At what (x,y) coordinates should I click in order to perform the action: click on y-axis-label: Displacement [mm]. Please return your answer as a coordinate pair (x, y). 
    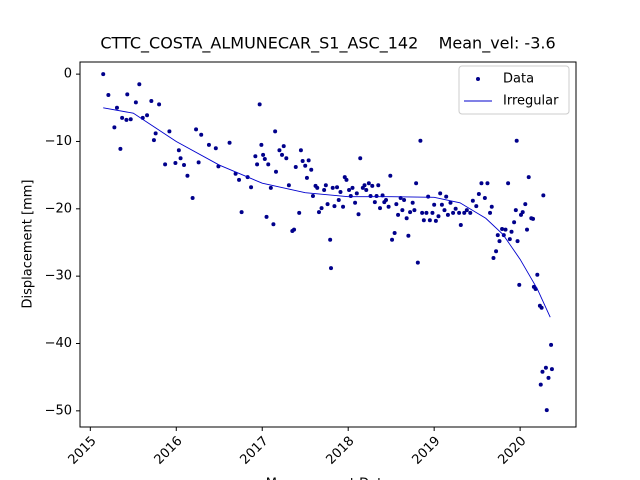
    Looking at the image, I should click on (28, 244).